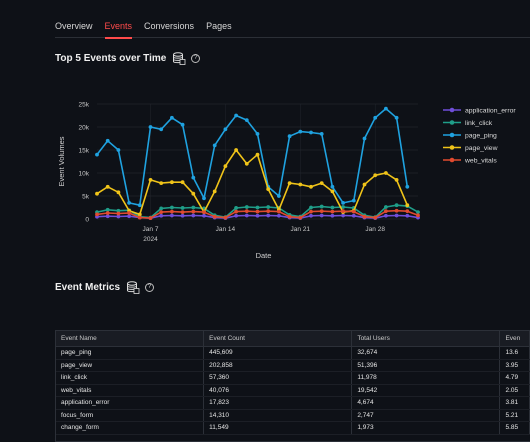 The height and width of the screenshot is (442, 530). I want to click on column-header-event-name: Event Name, so click(130, 338).